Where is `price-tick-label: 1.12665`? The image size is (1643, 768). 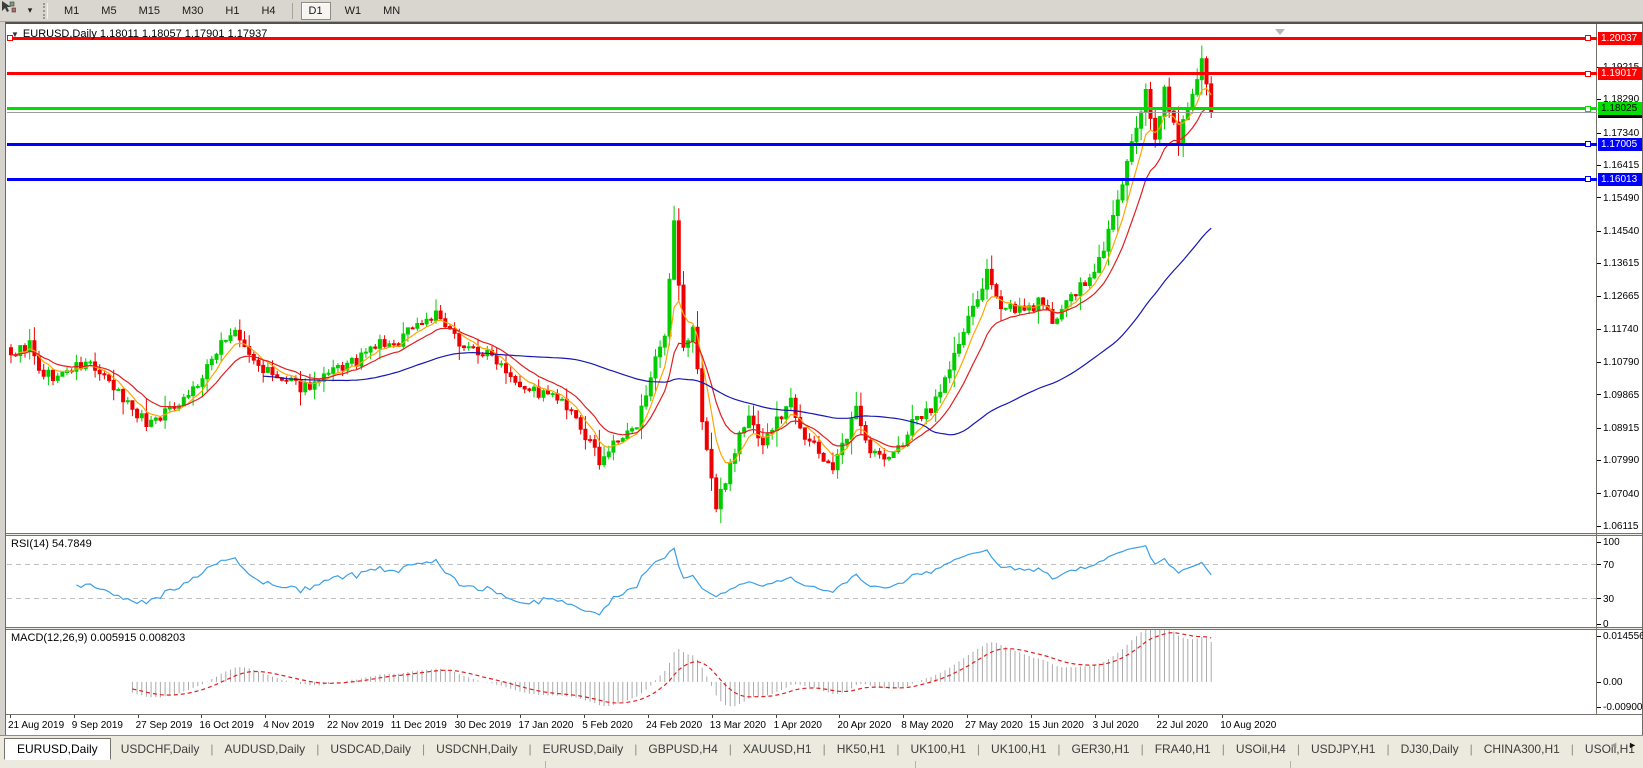
price-tick-label: 1.12665 is located at coordinates (1619, 296).